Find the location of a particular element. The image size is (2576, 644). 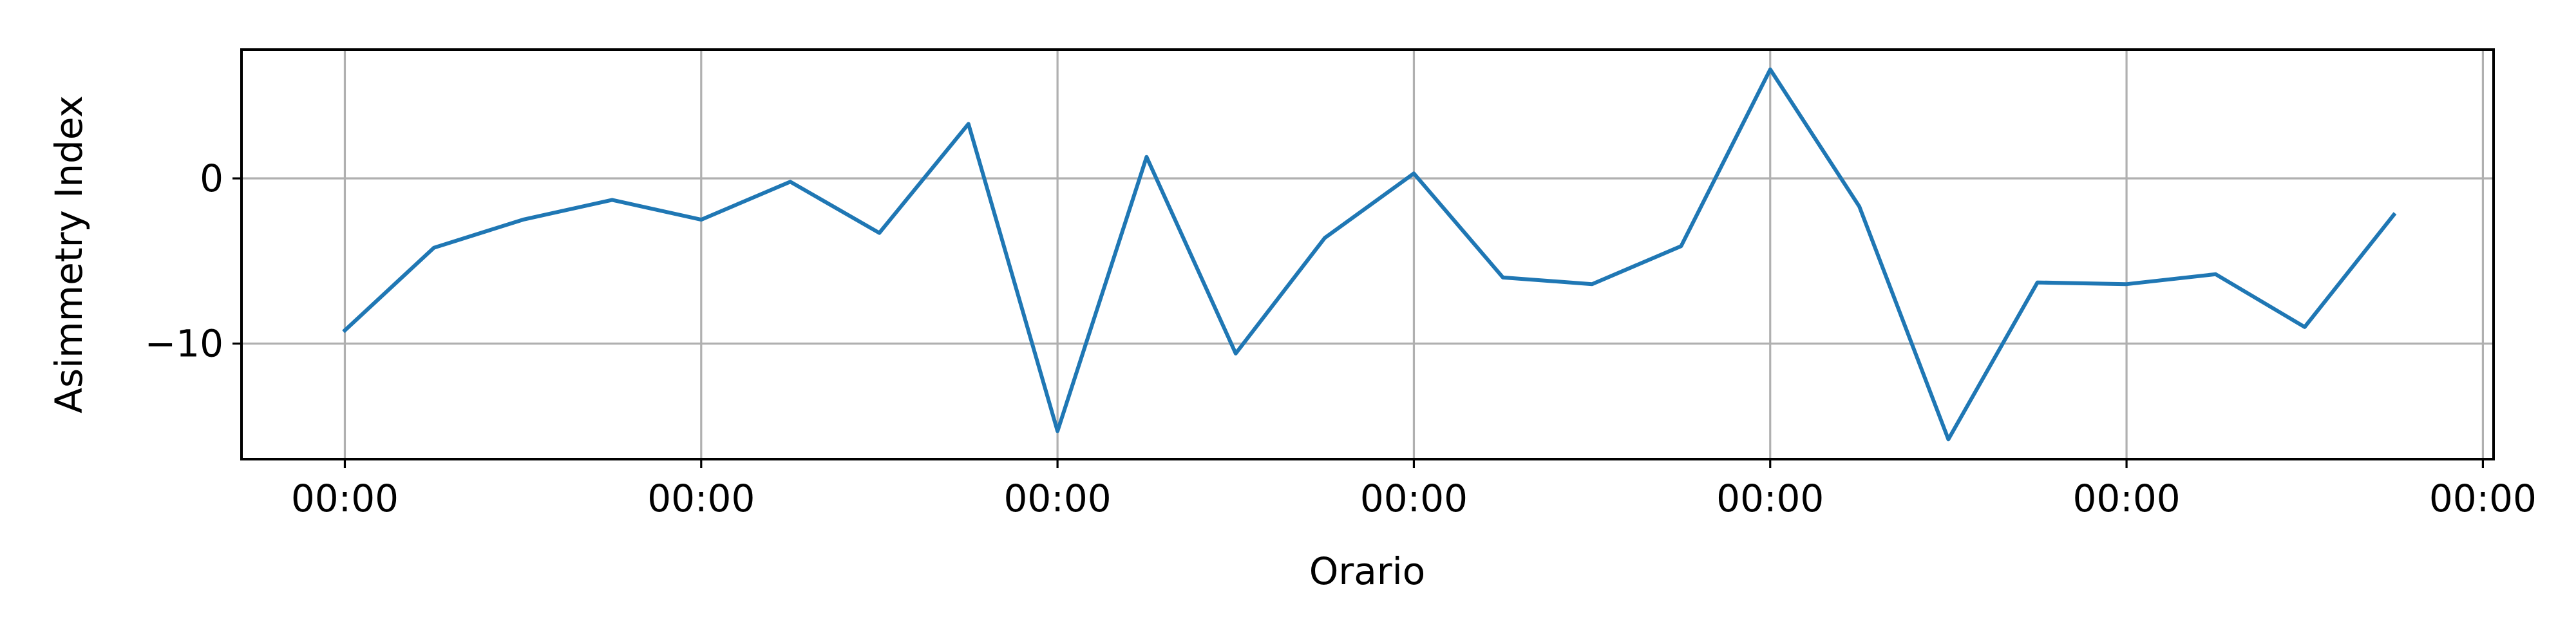

y-tick-label: 0 is located at coordinates (211, 178).